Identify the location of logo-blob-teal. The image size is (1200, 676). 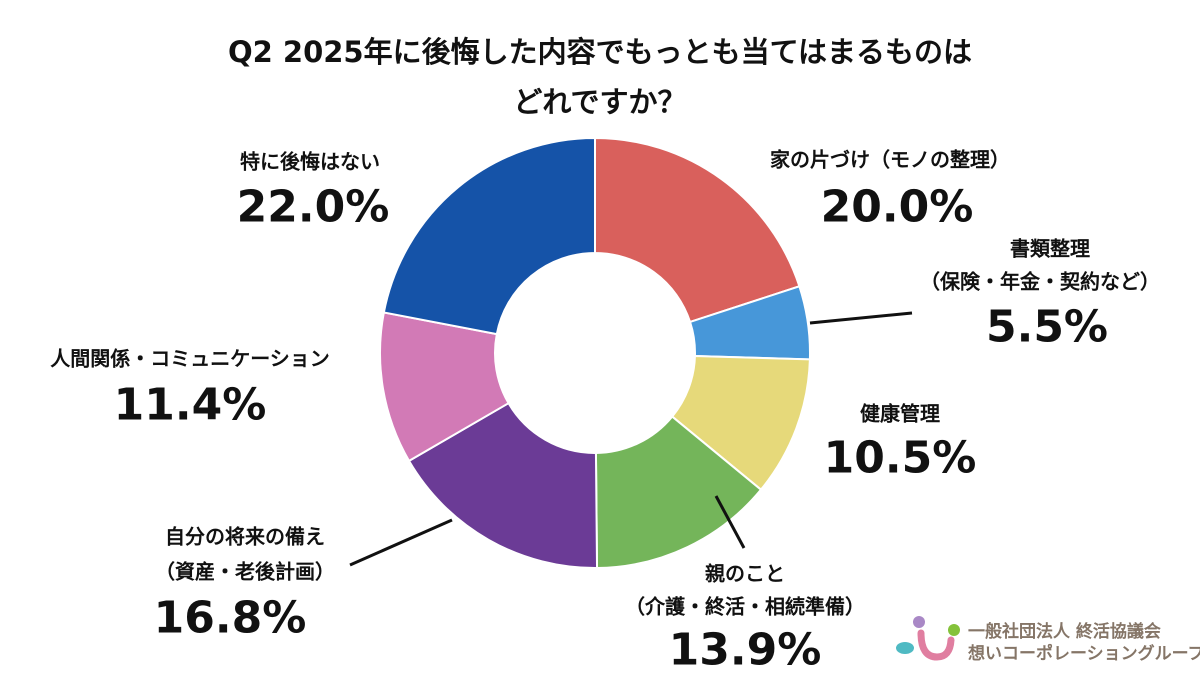
(905, 648).